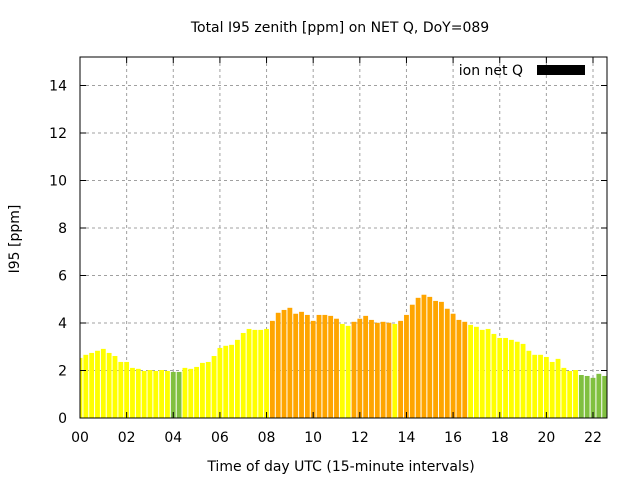 This screenshot has width=640, height=480. I want to click on y-tick-label: 6, so click(62, 277).